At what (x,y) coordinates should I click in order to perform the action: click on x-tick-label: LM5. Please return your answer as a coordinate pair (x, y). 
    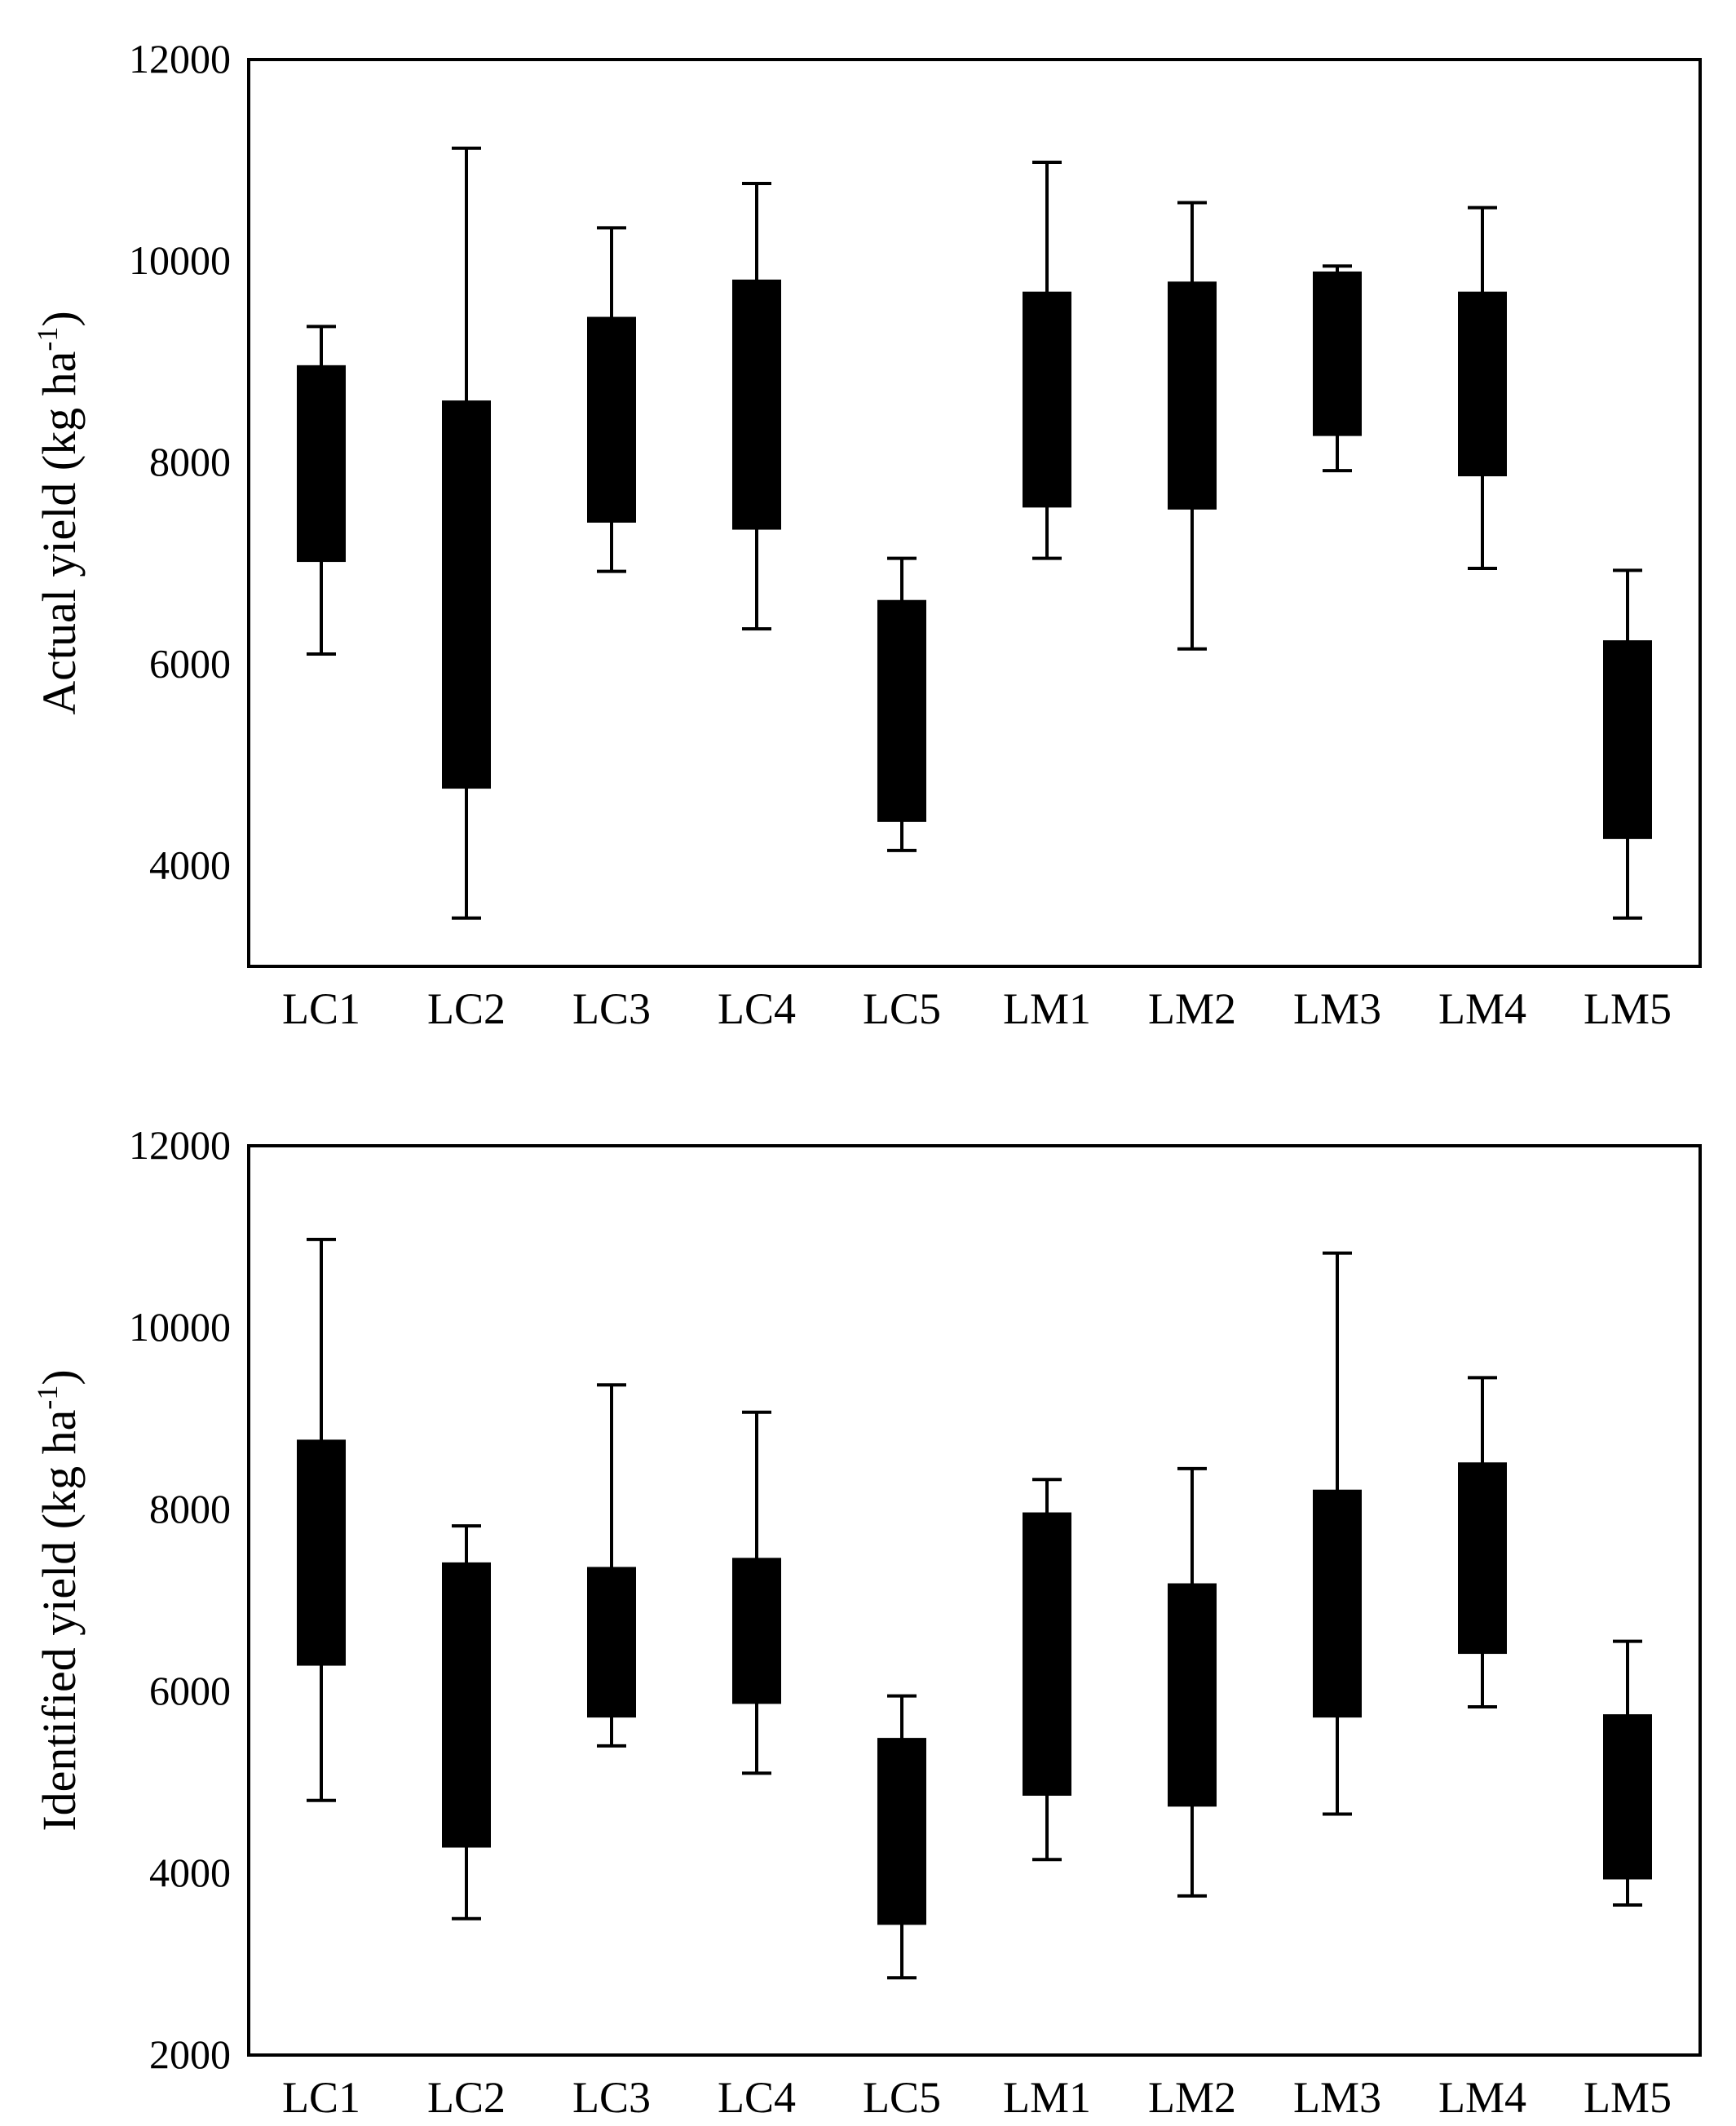
    Looking at the image, I should click on (1628, 2097).